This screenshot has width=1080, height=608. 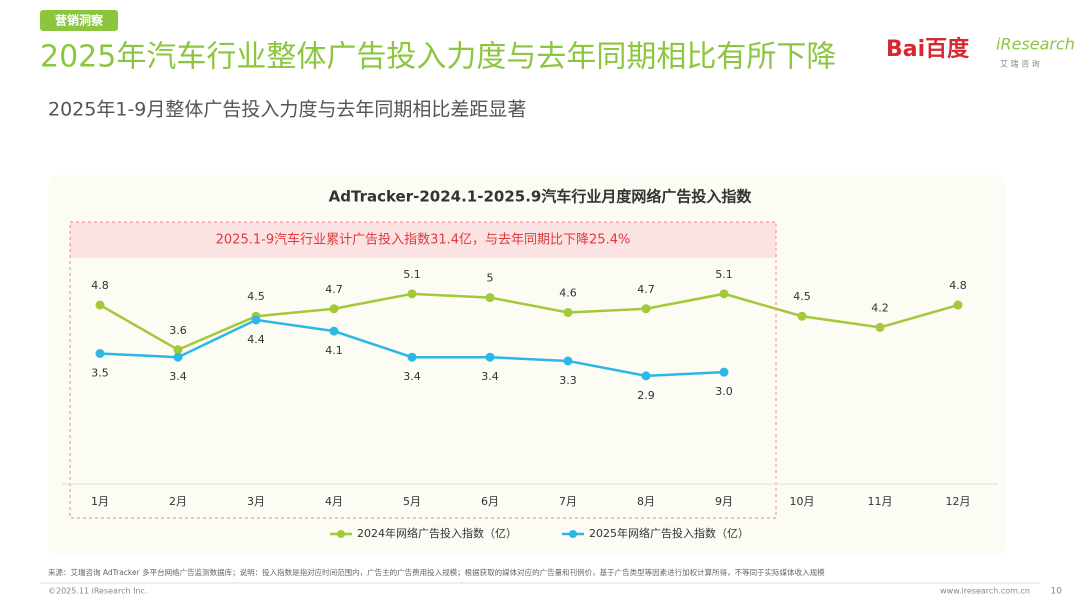 I want to click on subtitle: 2025年1-9月整体广告投入力度与去年同期相比差距显著, so click(x=287, y=110).